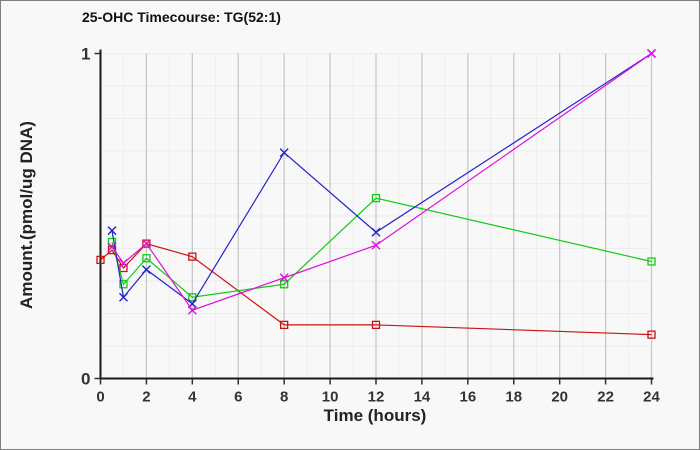 The image size is (700, 450). Describe the element at coordinates (605, 397) in the screenshot. I see `x-tick-label: 22` at that location.